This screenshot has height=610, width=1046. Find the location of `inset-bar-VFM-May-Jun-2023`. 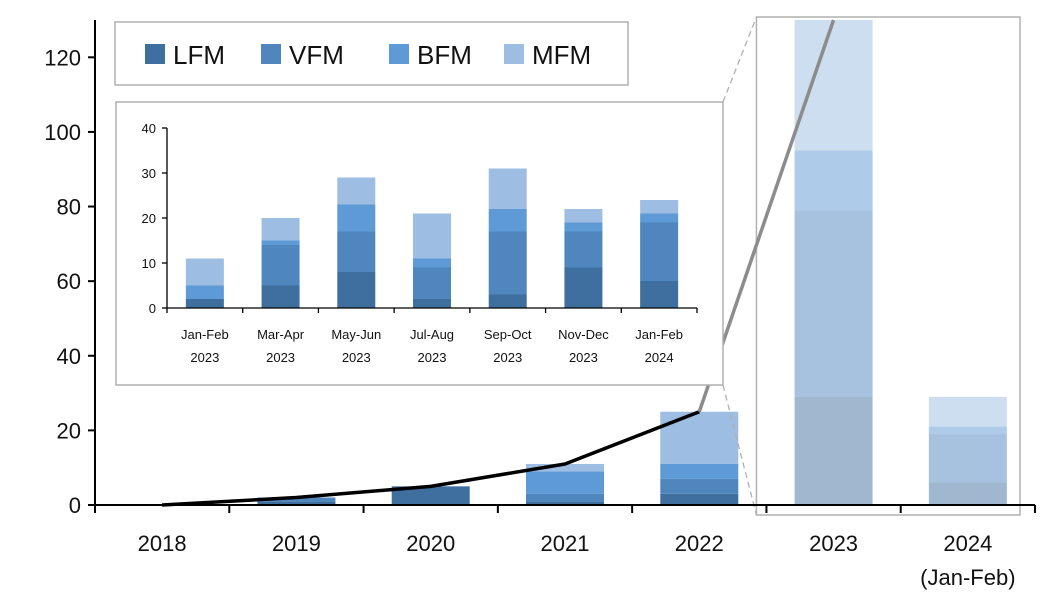

inset-bar-VFM-May-Jun-2023 is located at coordinates (356, 251).